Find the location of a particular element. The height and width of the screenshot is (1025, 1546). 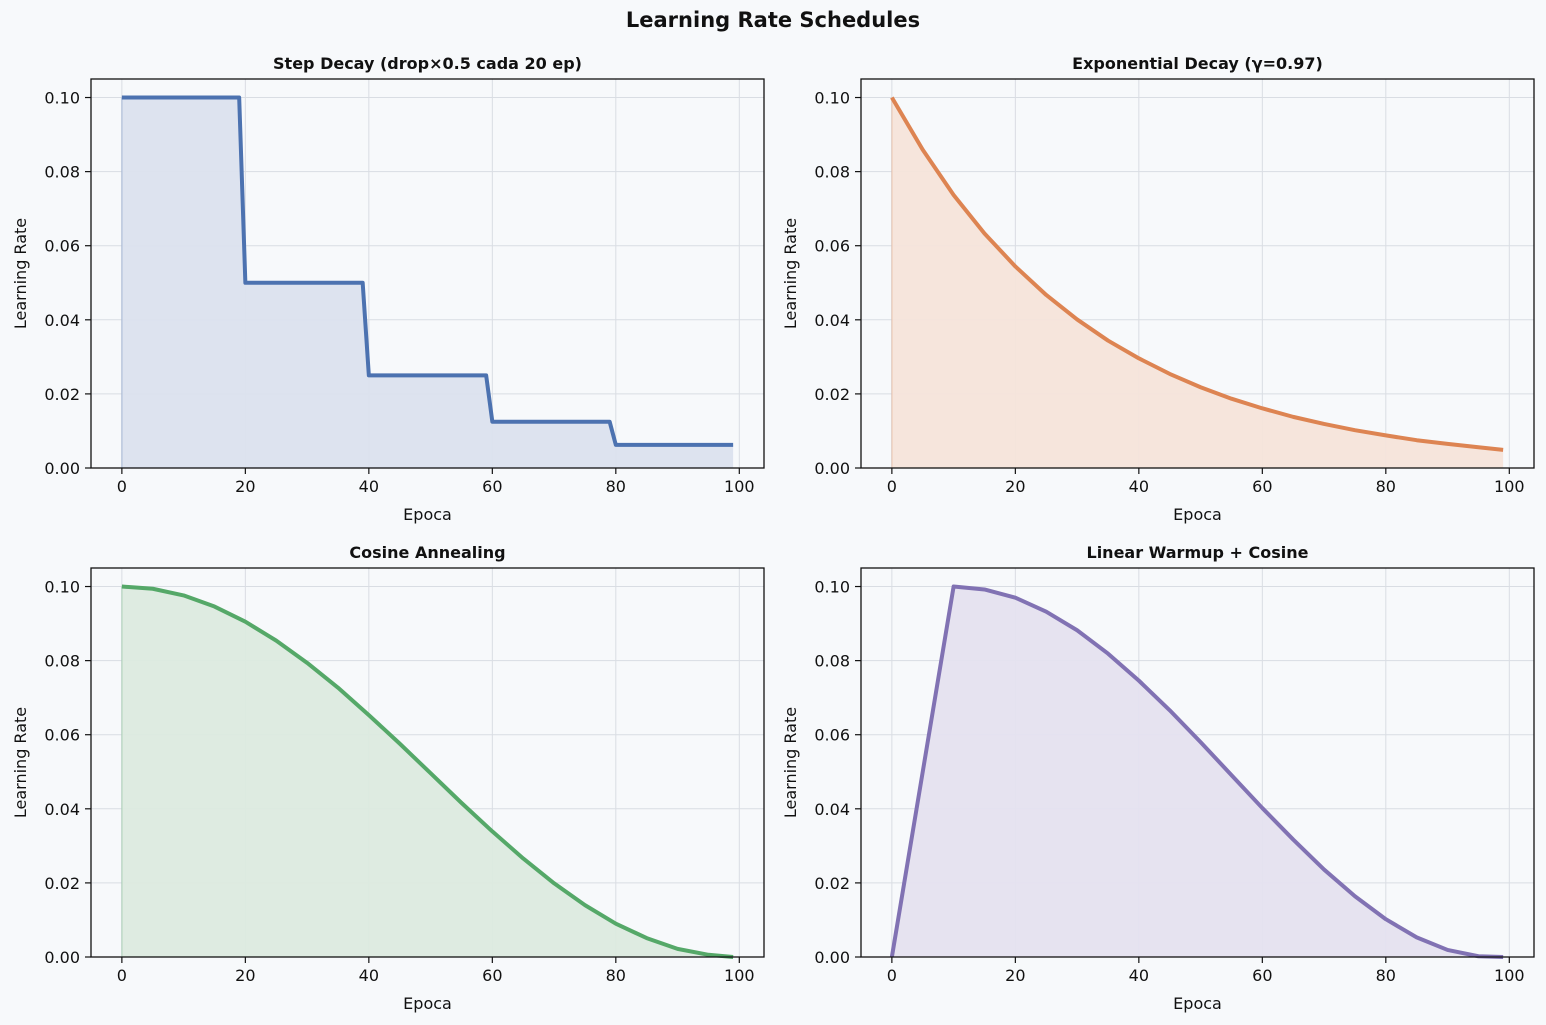

panel-title: Cosine Annealing is located at coordinates (427, 552).